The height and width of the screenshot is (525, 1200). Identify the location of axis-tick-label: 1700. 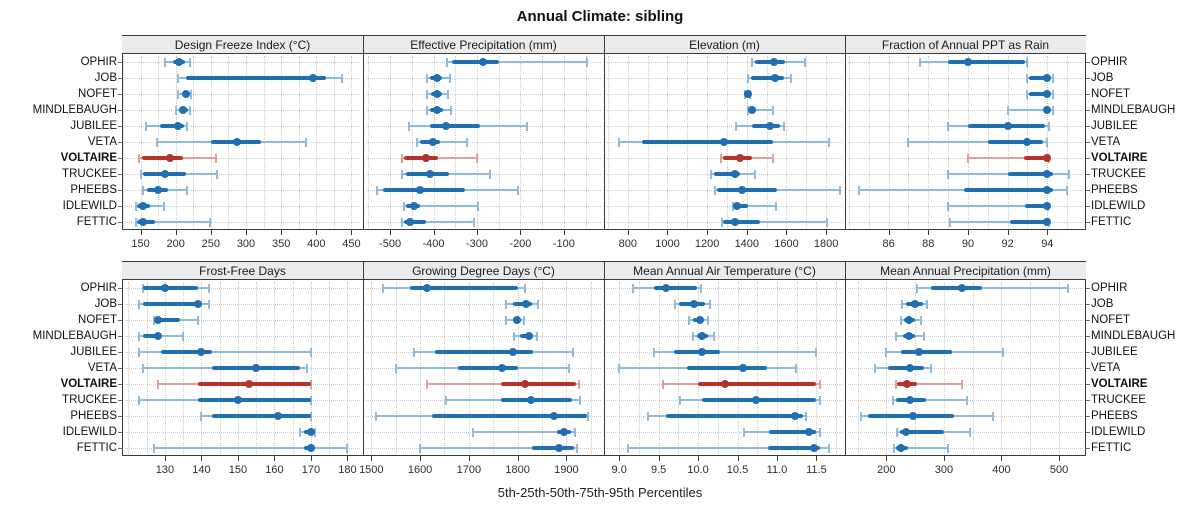
(469, 470).